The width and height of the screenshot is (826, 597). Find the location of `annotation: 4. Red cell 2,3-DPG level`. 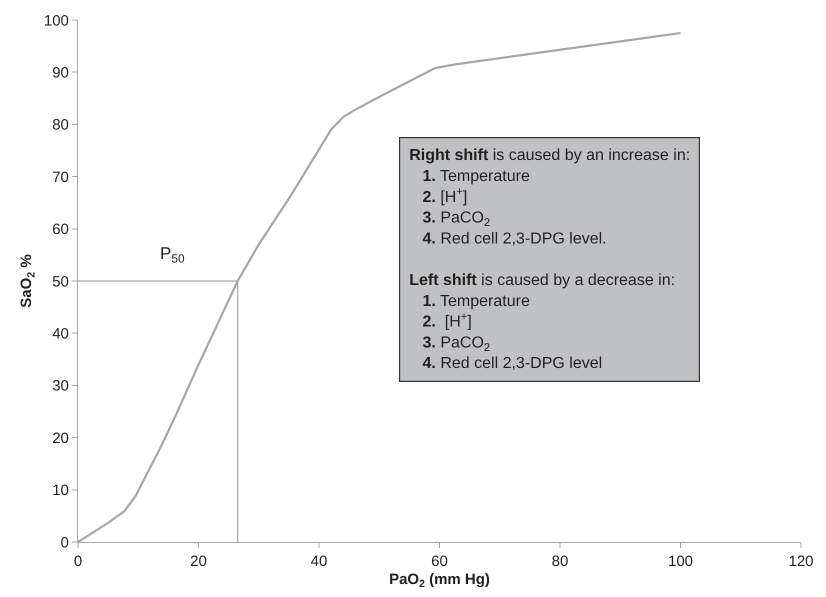

annotation: 4. Red cell 2,3-DPG level is located at coordinates (505, 363).